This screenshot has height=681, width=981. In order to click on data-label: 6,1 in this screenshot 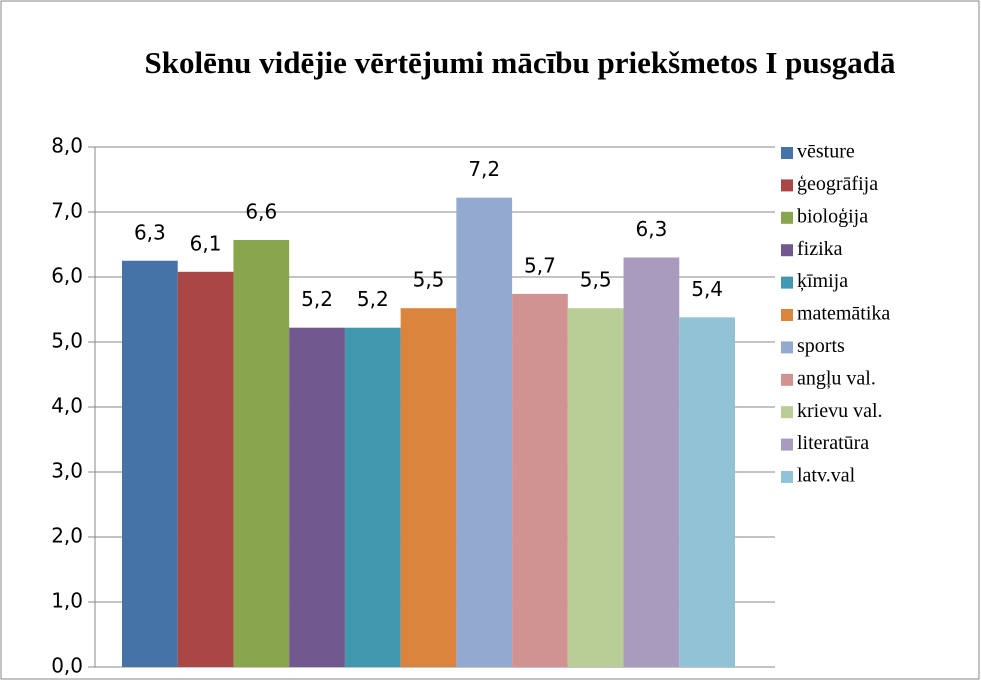, I will do `click(206, 243)`.